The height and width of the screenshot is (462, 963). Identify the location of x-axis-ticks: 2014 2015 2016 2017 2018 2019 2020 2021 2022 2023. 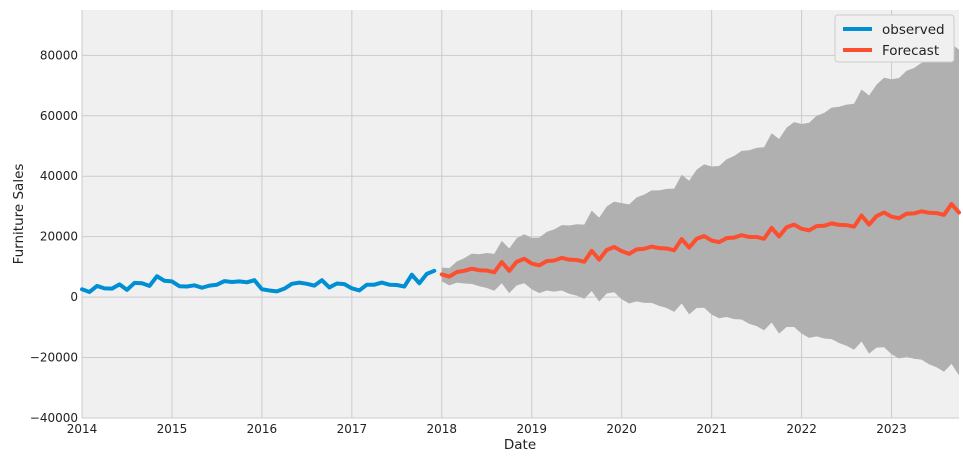
(487, 429).